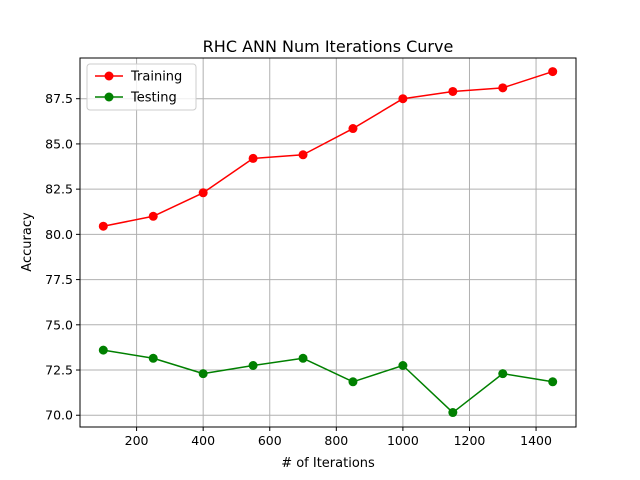 Image resolution: width=640 pixels, height=480 pixels. I want to click on x-axis-ticks: 200 400 600 800 1000 1200 1400, so click(338, 437).